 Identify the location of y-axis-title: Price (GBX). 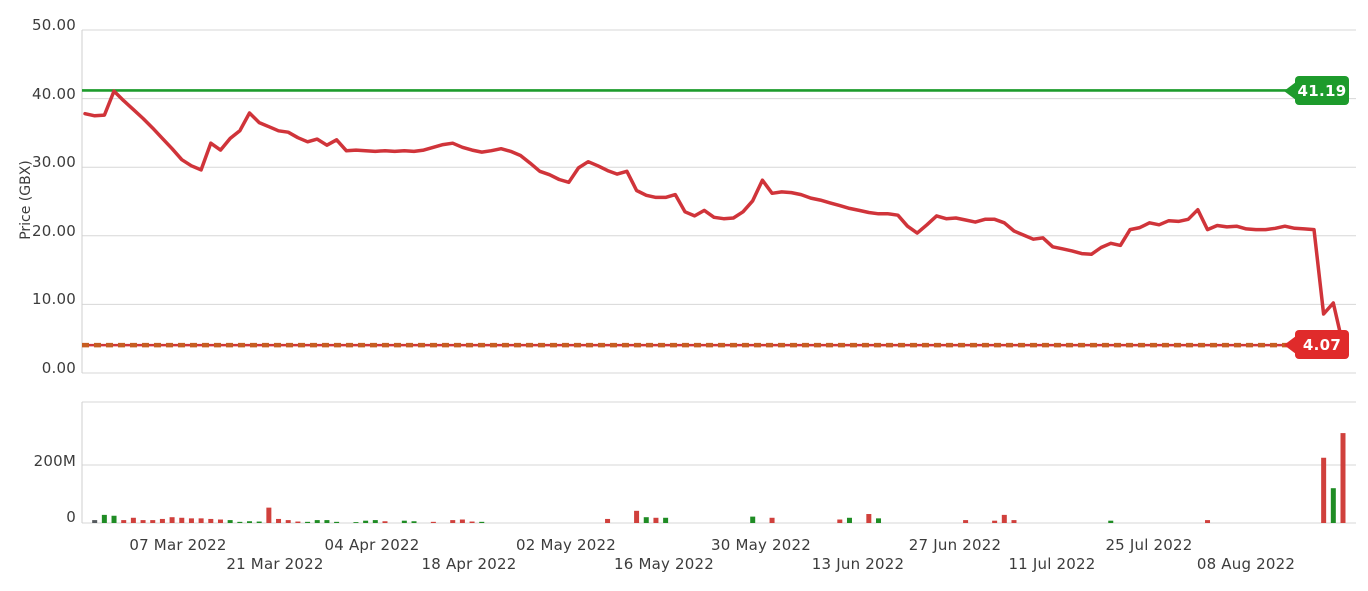
(26, 200).